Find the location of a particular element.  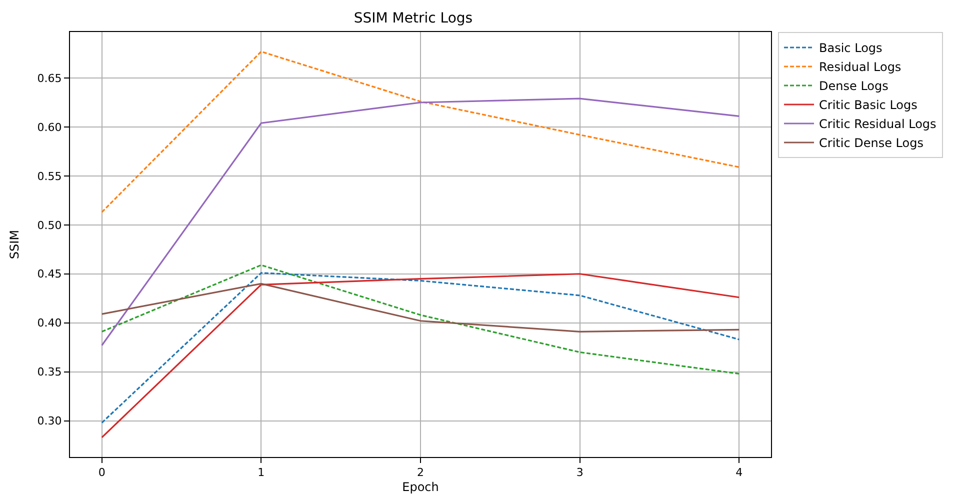

y-tick-label: 0.60 is located at coordinates (49, 127).